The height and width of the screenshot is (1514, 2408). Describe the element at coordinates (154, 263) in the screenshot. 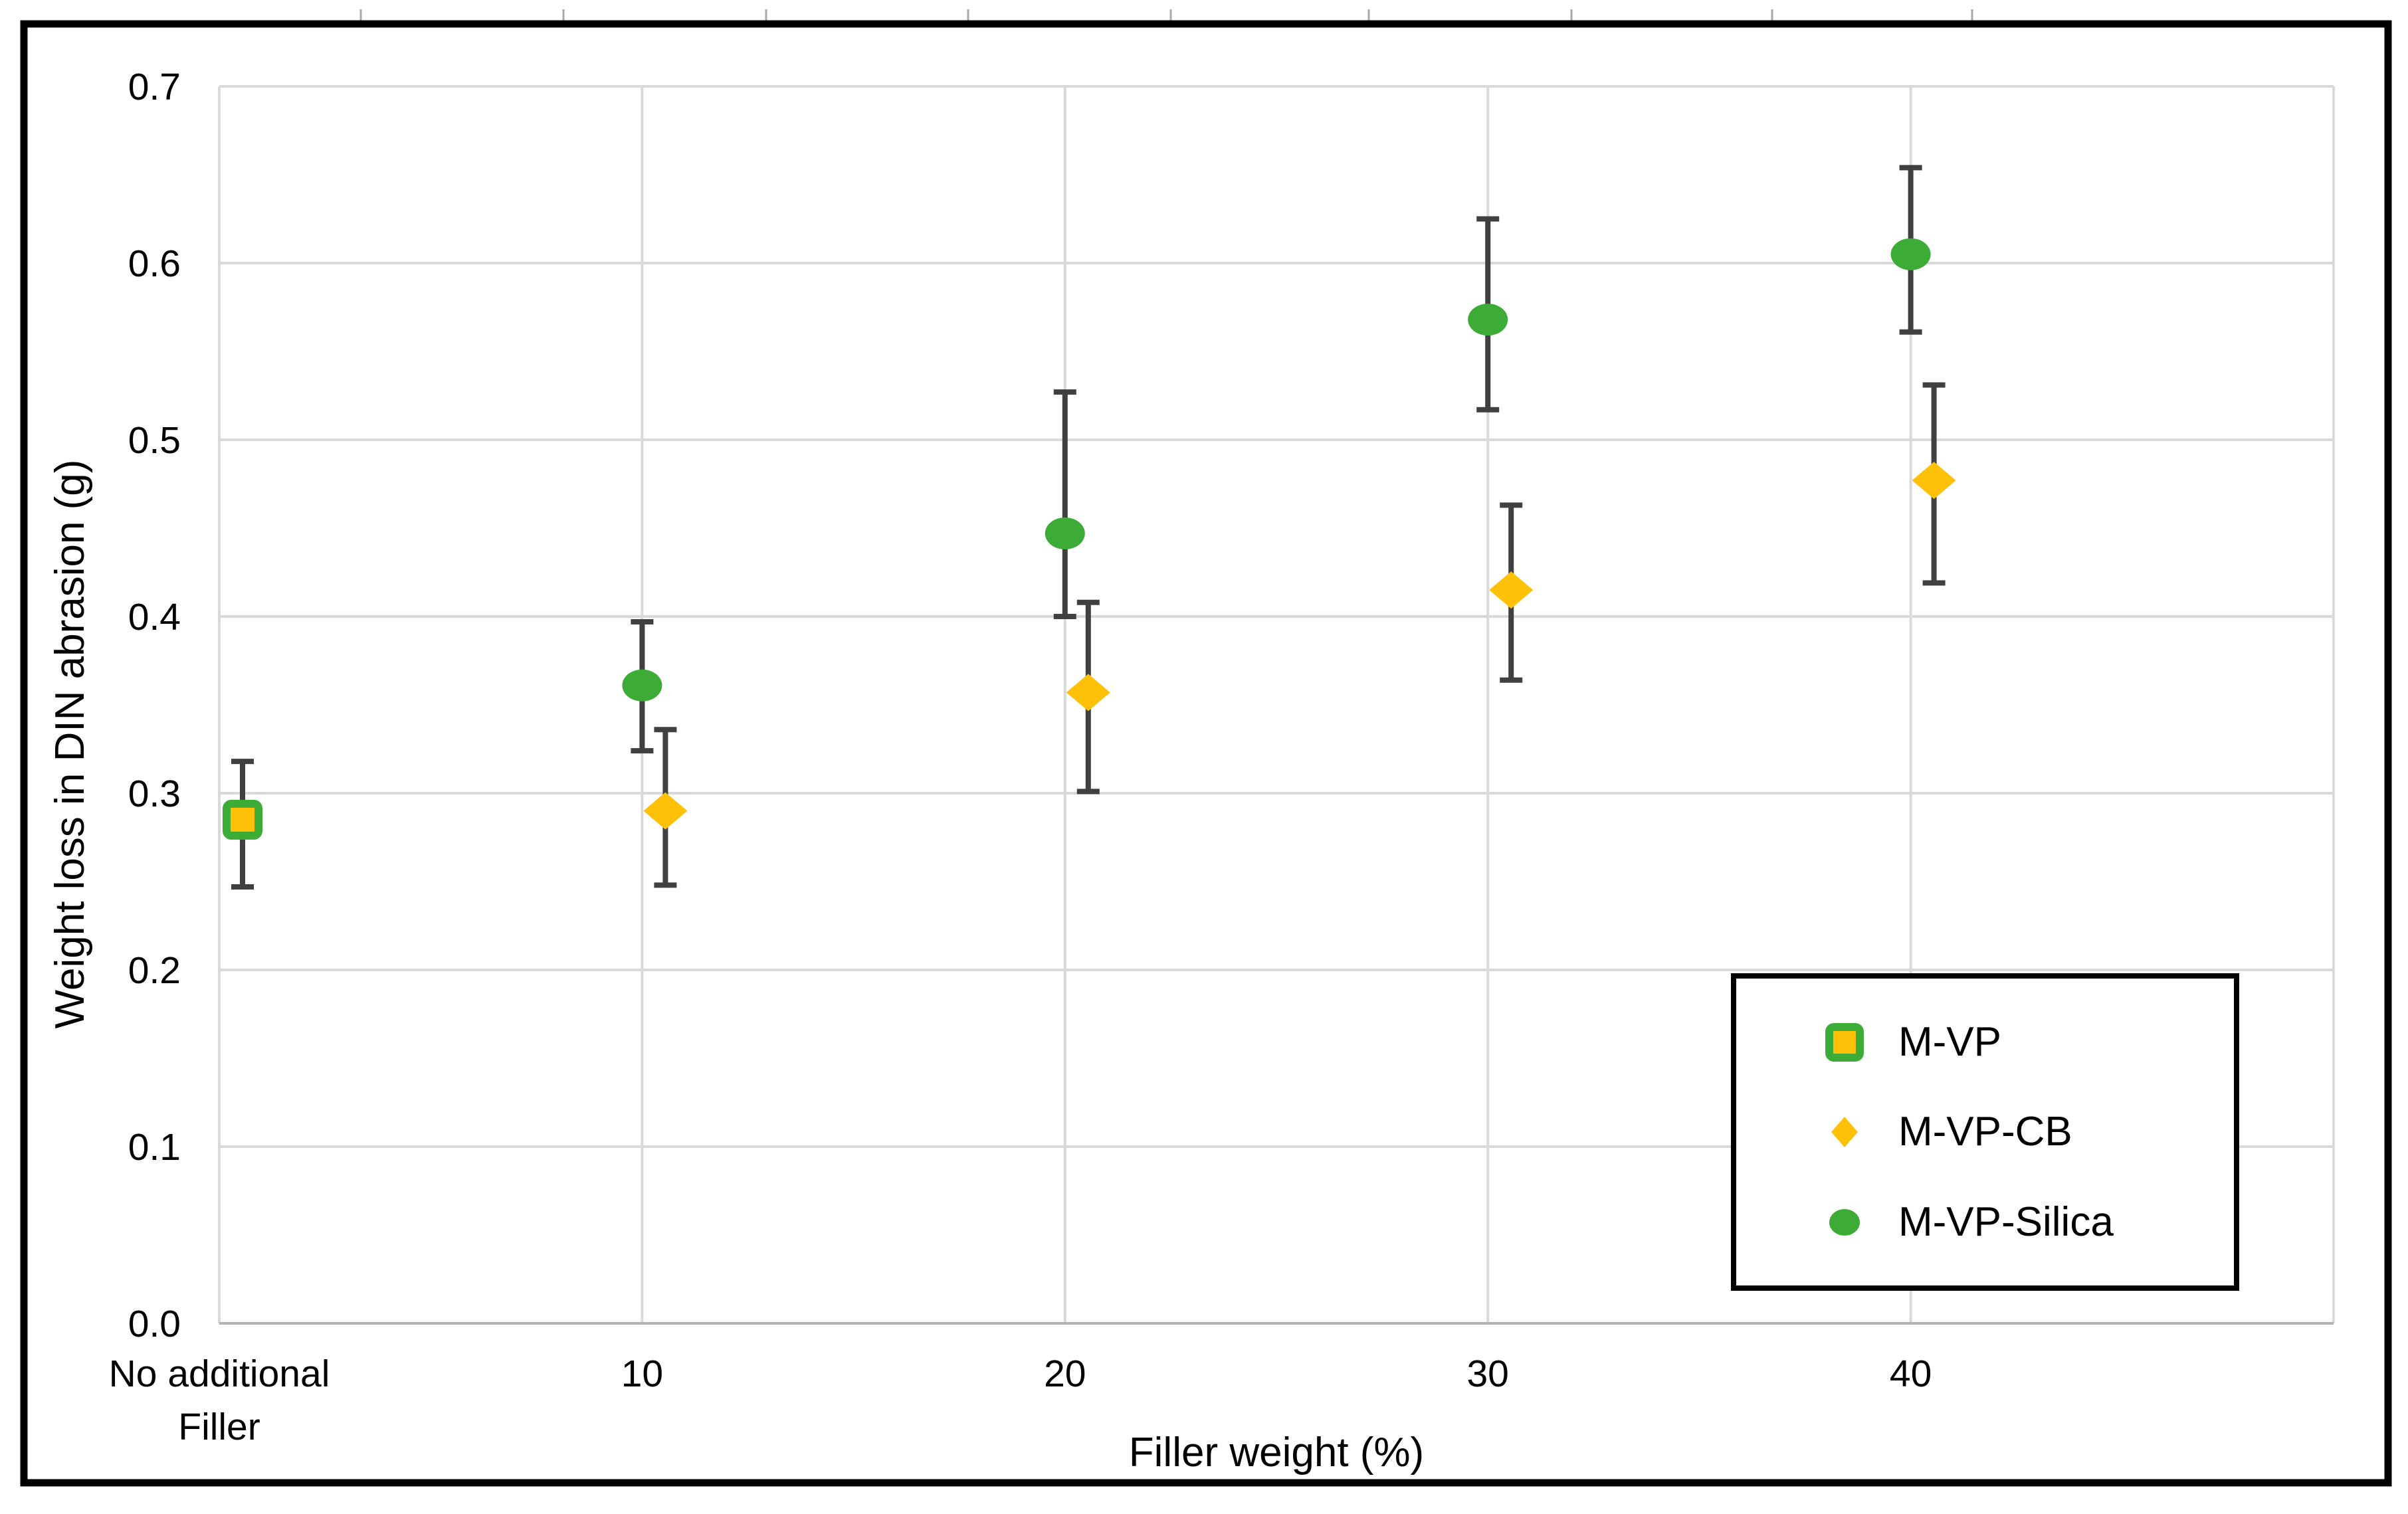

I see `y-tick-label: 0.6` at that location.